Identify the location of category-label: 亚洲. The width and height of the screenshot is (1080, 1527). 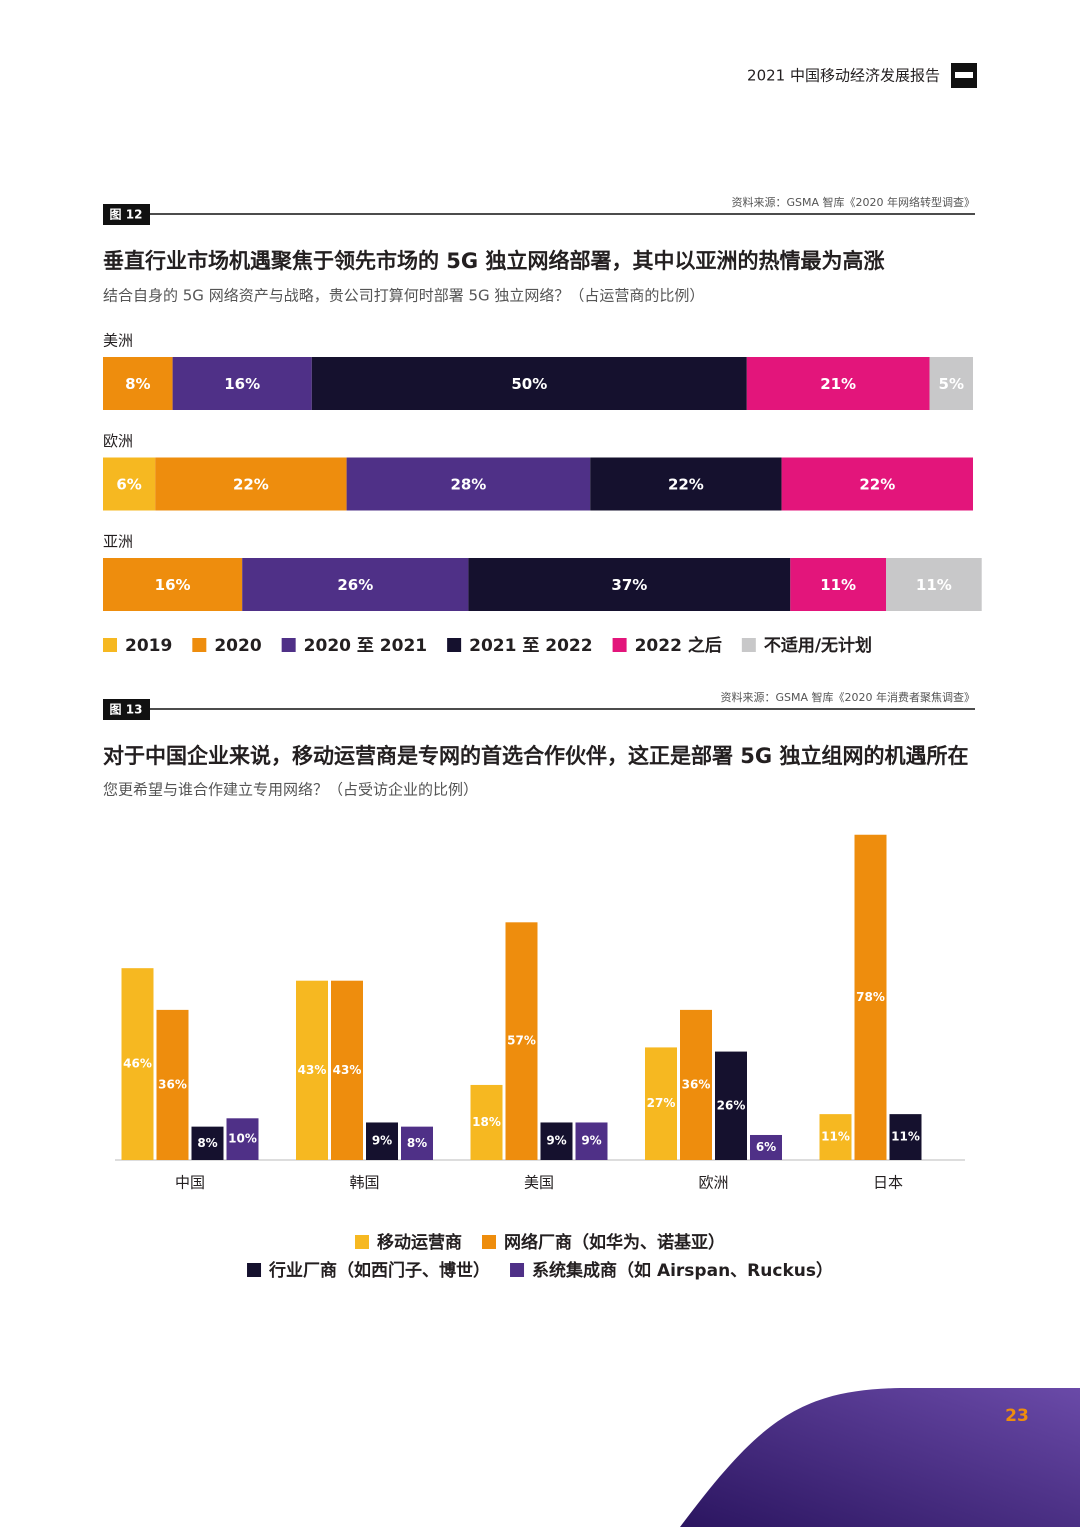
(118, 542).